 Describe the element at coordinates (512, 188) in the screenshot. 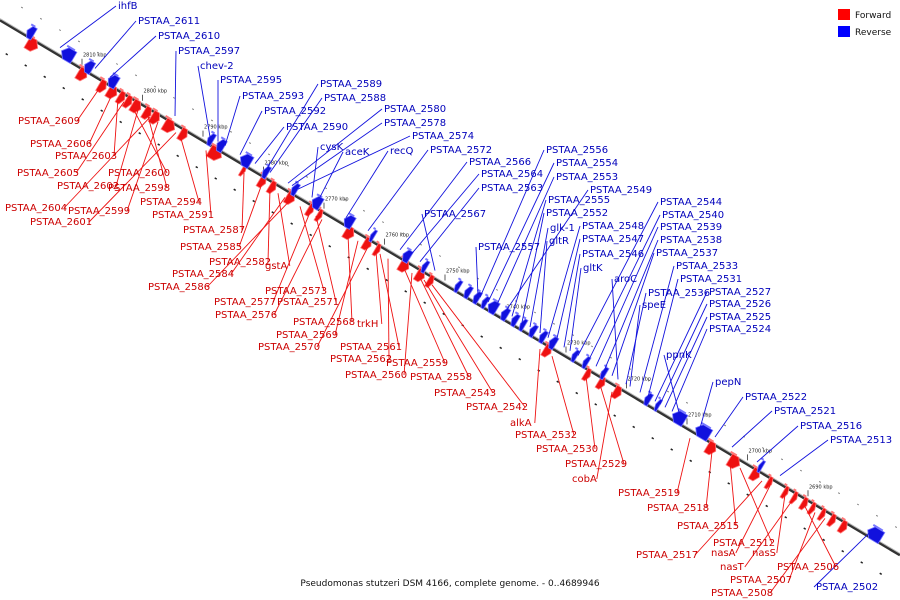

I see `reverse-gene-label: PSTAA_2563` at that location.